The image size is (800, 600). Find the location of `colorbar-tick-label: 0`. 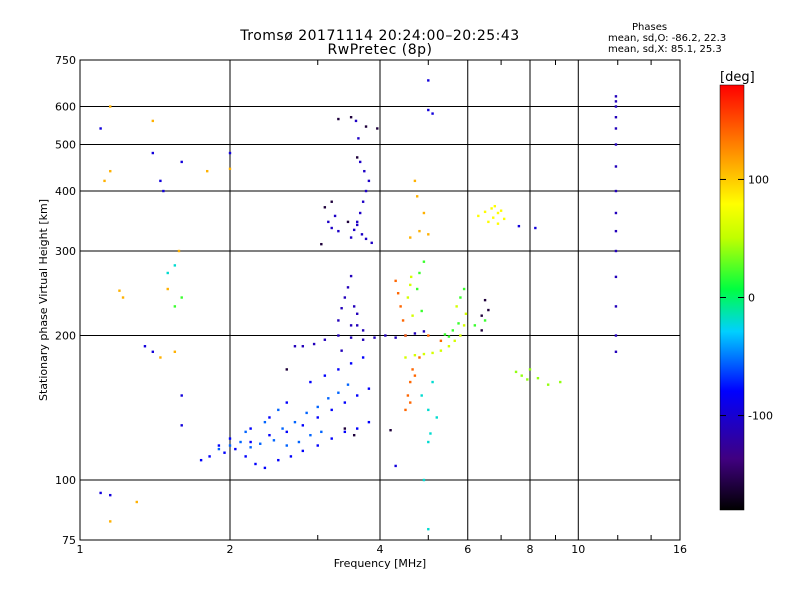

colorbar-tick-label: 0 is located at coordinates (751, 298).